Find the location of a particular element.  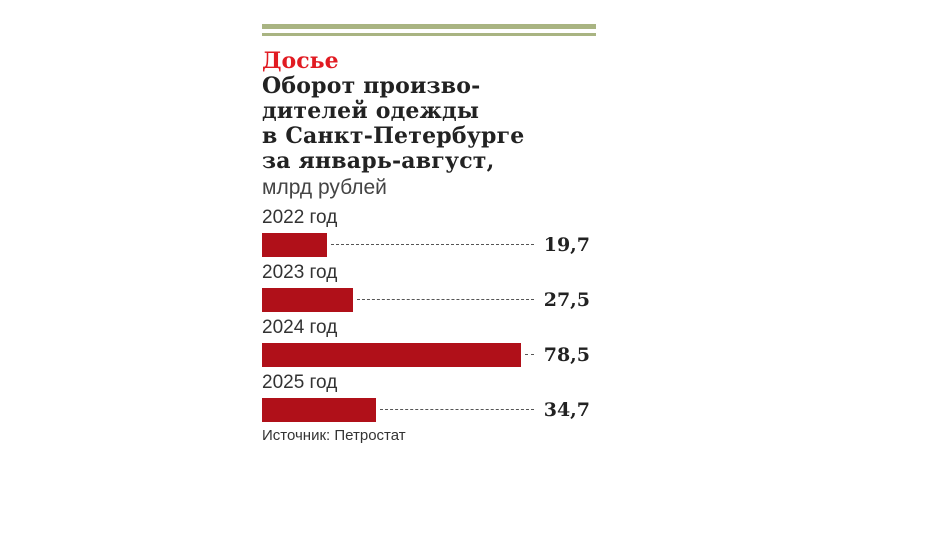

bar-row: 2023 год 27,5 is located at coordinates (429, 290).